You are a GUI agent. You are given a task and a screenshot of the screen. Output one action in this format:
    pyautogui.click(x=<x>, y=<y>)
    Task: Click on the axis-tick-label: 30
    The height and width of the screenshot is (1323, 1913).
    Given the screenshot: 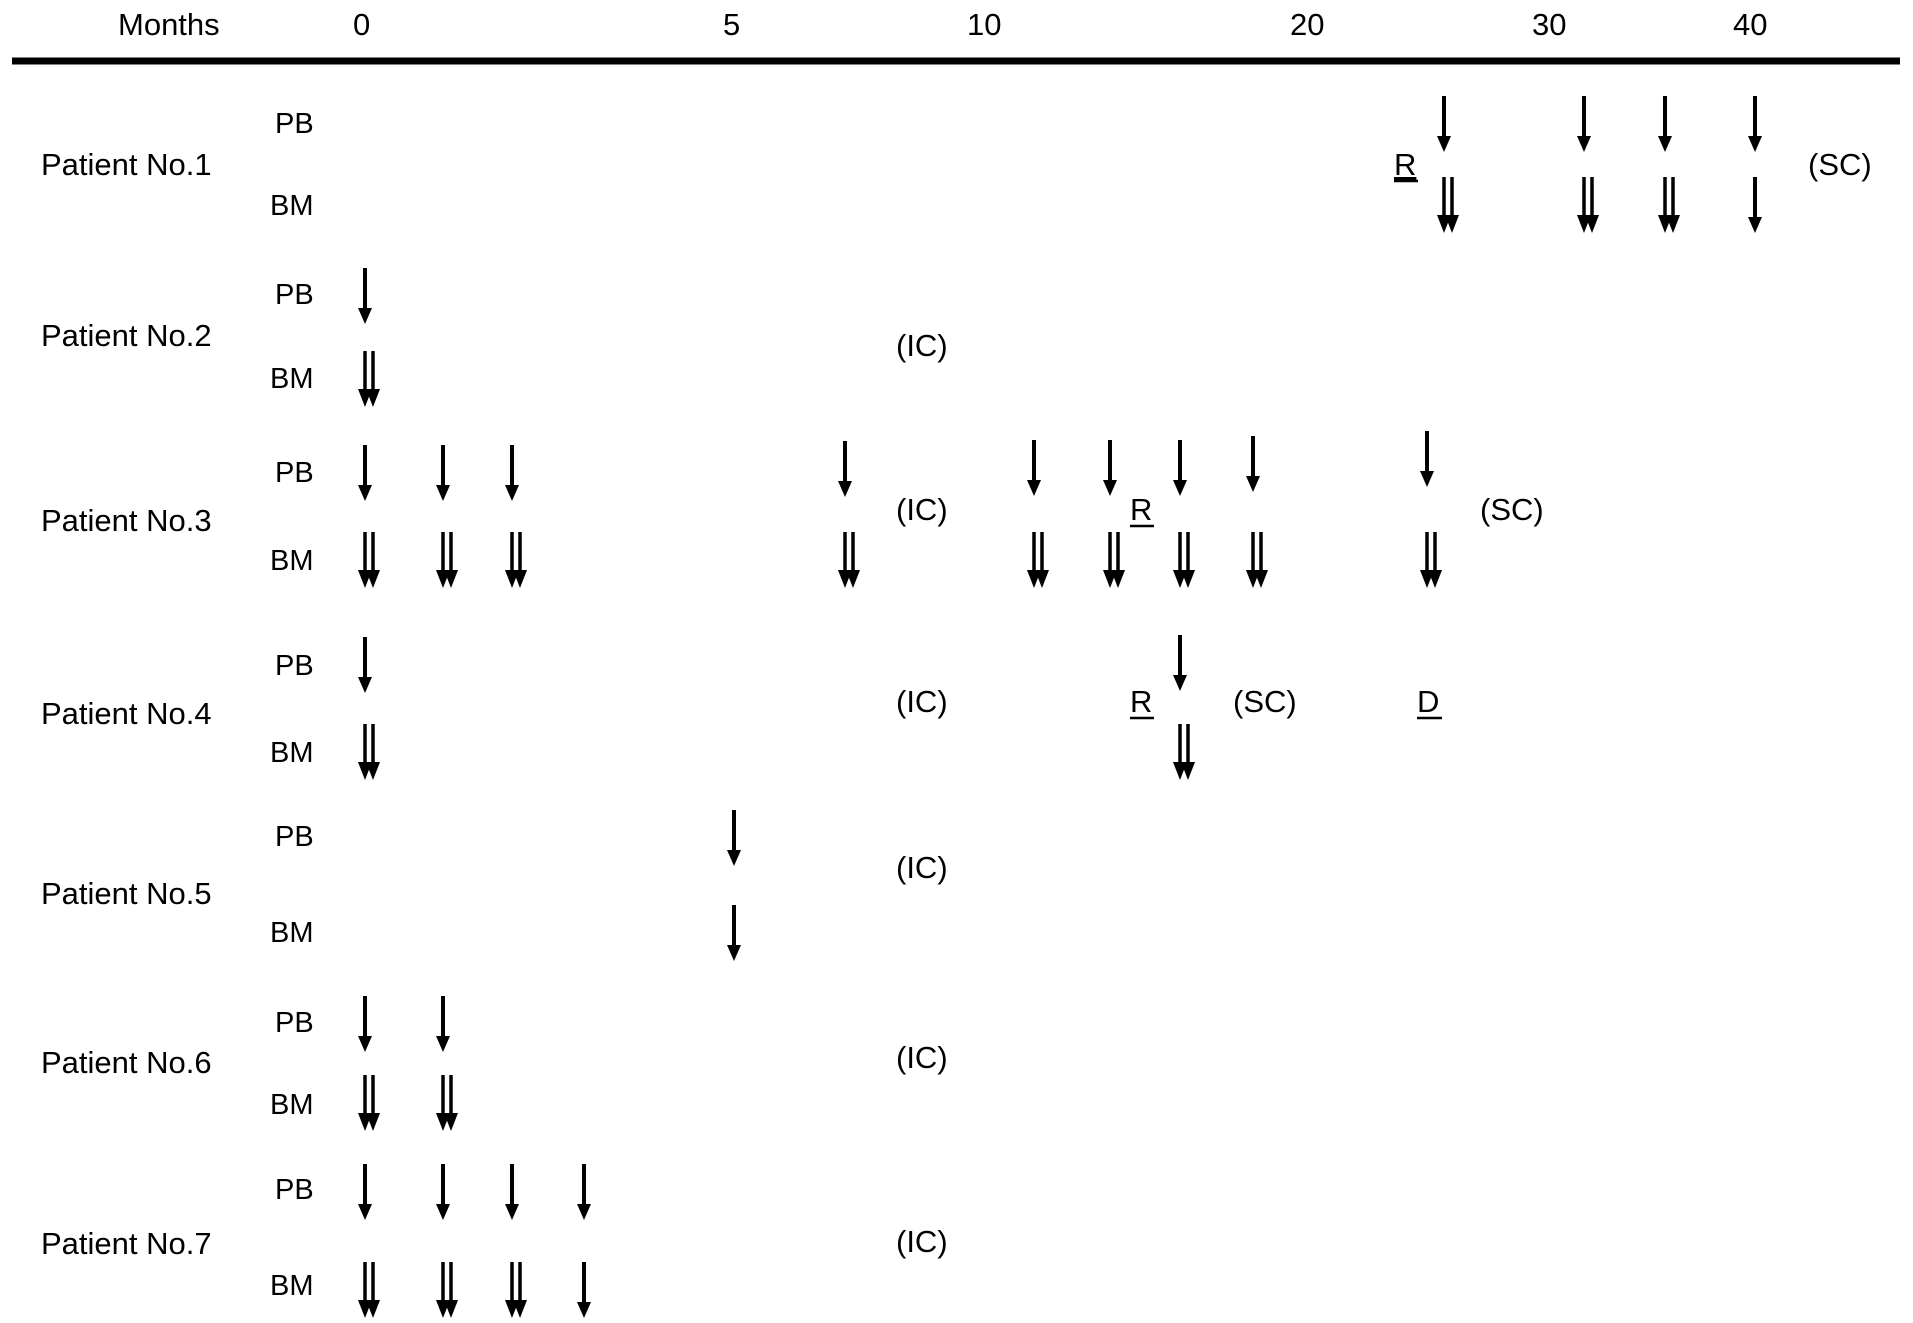 What is the action you would take?
    pyautogui.click(x=1549, y=24)
    